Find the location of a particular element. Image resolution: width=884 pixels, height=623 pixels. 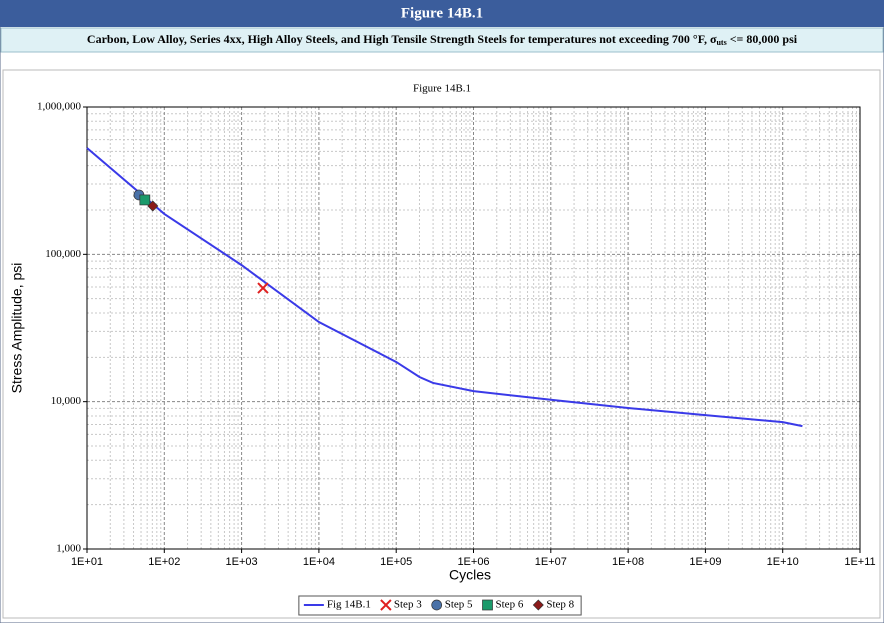

legend-label: Step 3 is located at coordinates (408, 605).